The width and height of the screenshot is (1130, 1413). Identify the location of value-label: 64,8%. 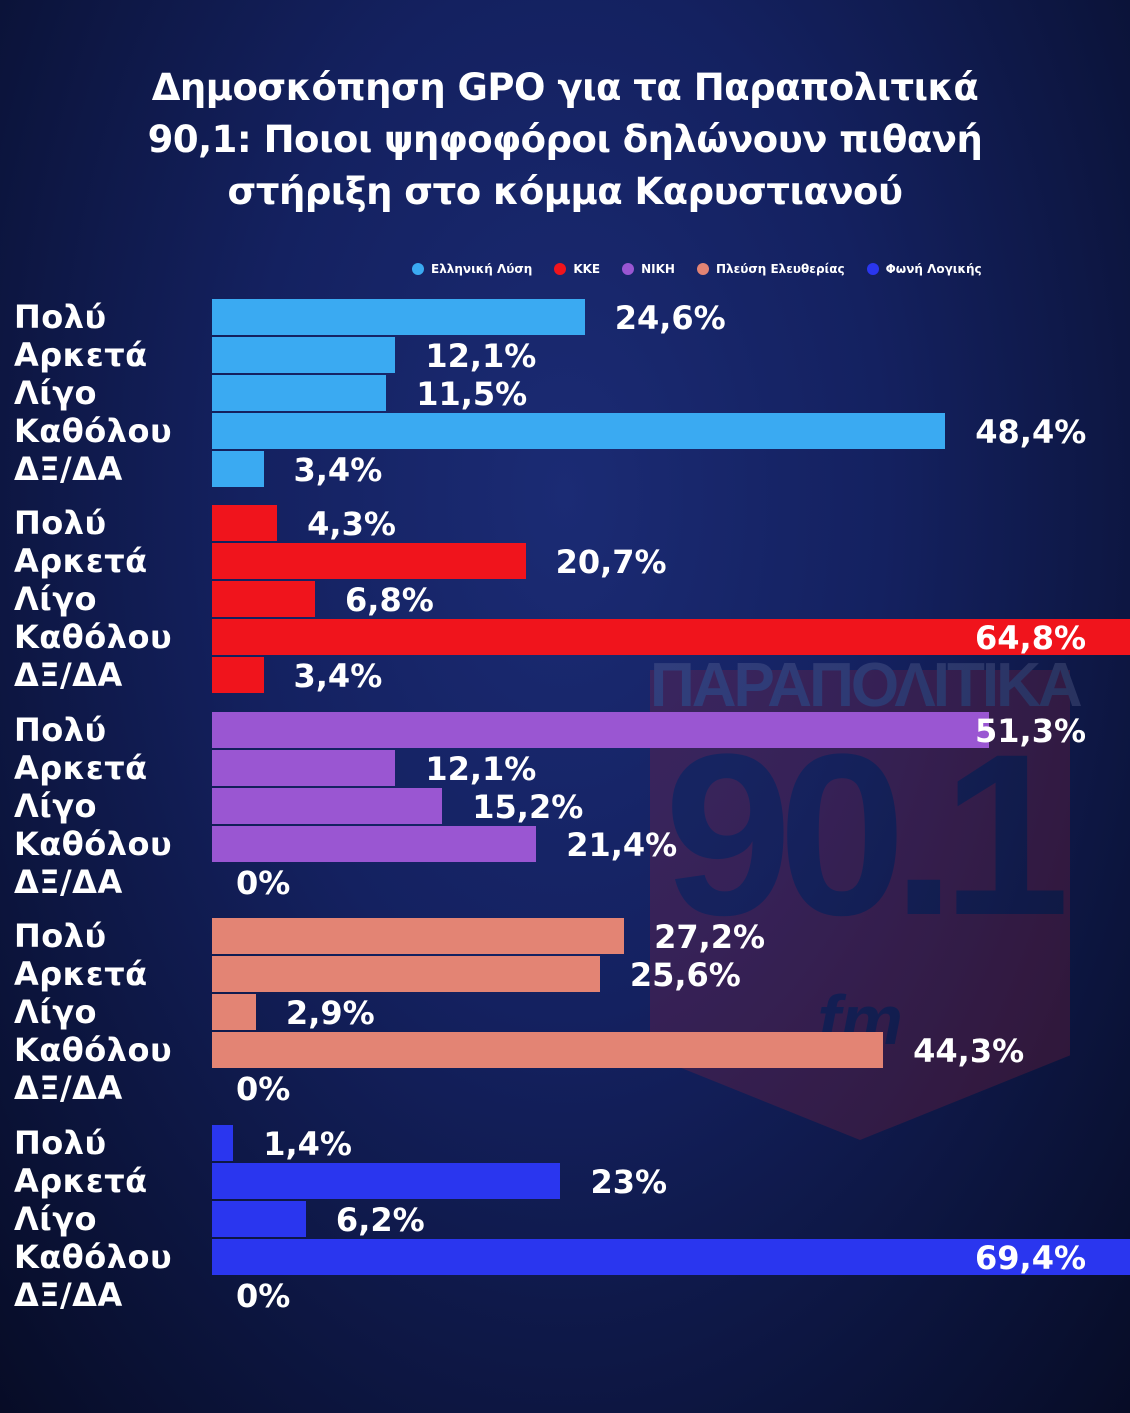
(1031, 638).